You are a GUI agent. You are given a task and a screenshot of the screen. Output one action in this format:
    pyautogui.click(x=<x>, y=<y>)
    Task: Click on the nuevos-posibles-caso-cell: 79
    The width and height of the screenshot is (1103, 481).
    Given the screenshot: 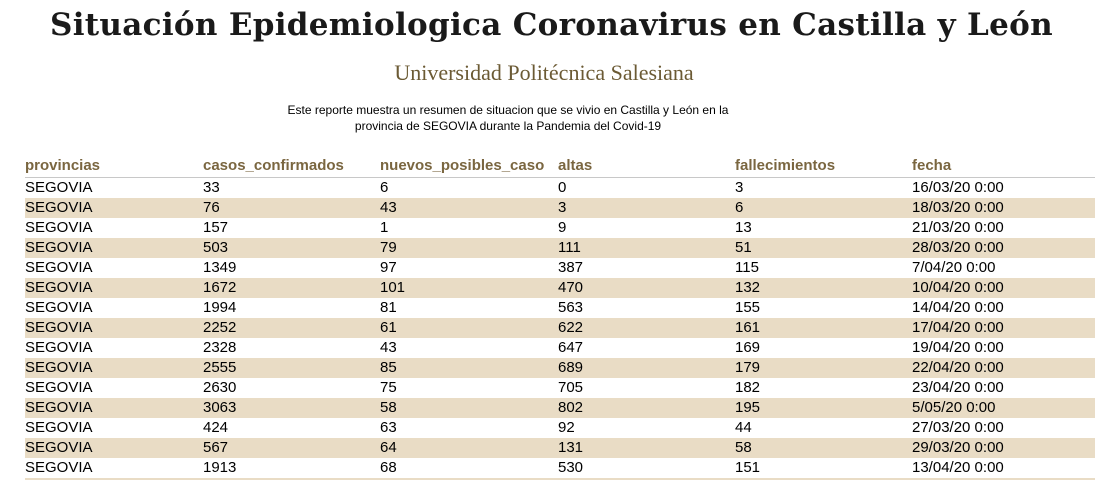 What is the action you would take?
    pyautogui.click(x=388, y=247)
    